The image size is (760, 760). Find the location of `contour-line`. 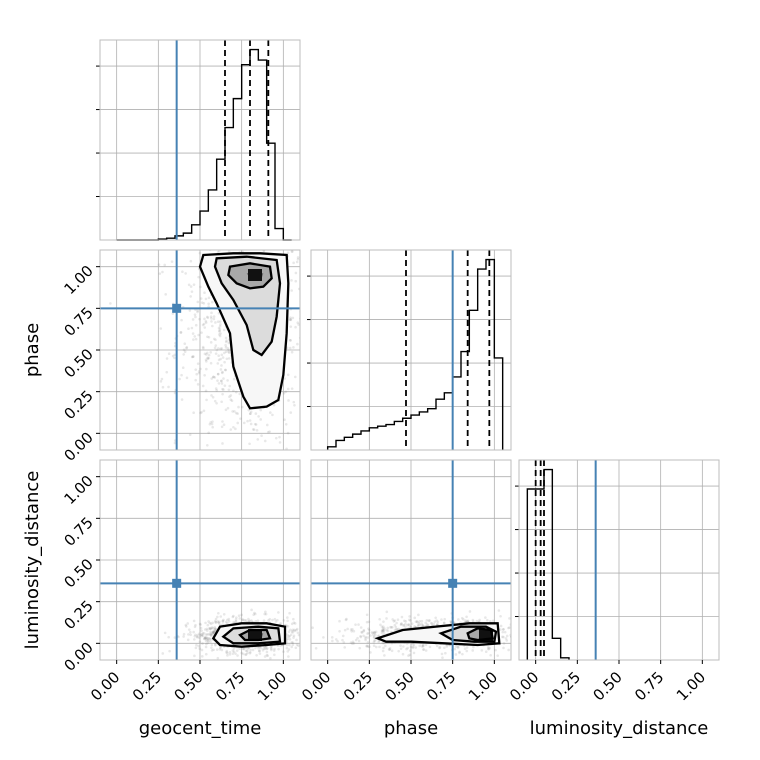

contour-line is located at coordinates (244, 331).